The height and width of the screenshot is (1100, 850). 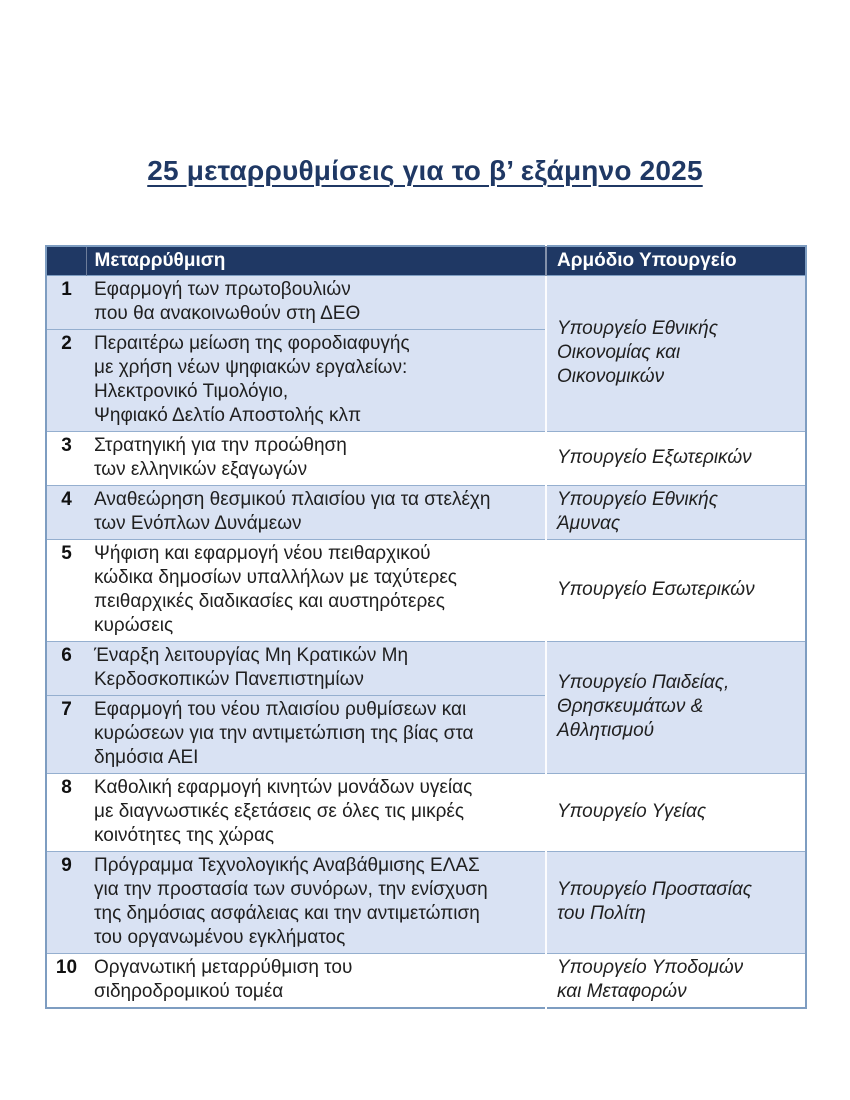 I want to click on row-number: 6, so click(x=66, y=668).